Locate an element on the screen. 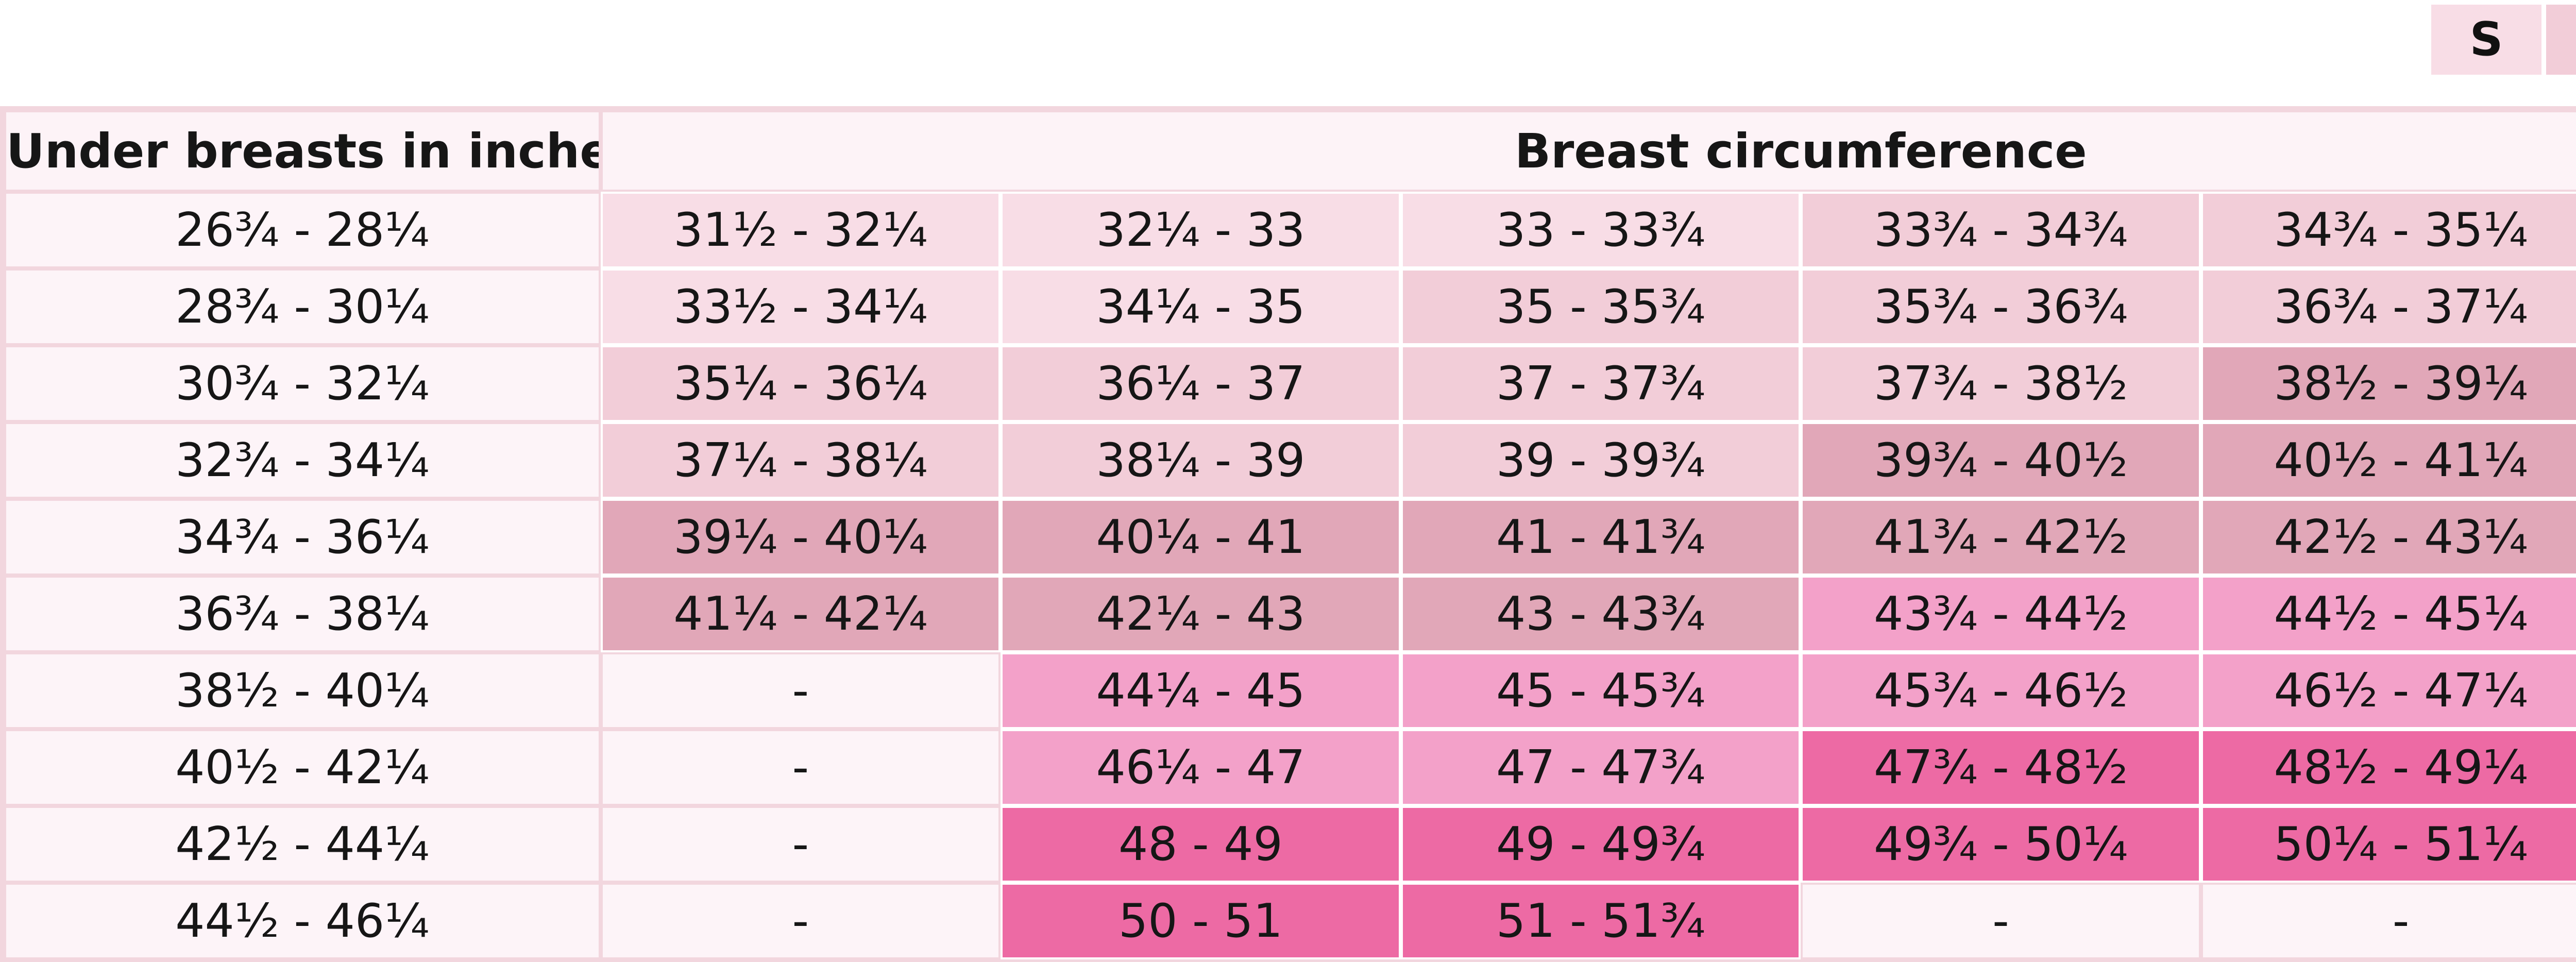 This screenshot has width=2576, height=962. circumference-cell: 42¼ - 43 is located at coordinates (1201, 614).